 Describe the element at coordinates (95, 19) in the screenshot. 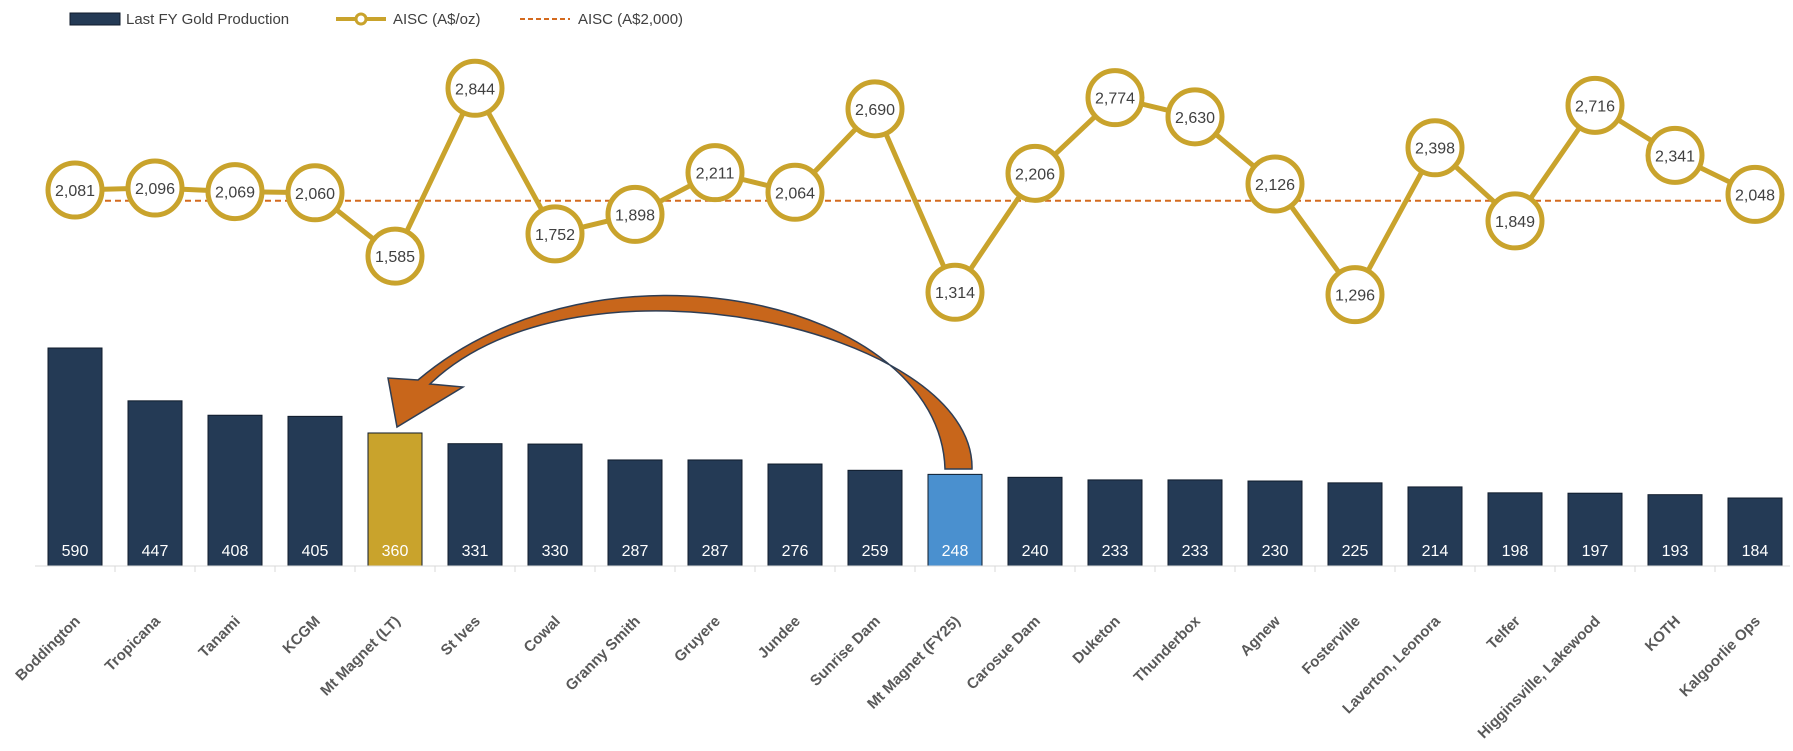

I see `legend-bar-swatch` at that location.